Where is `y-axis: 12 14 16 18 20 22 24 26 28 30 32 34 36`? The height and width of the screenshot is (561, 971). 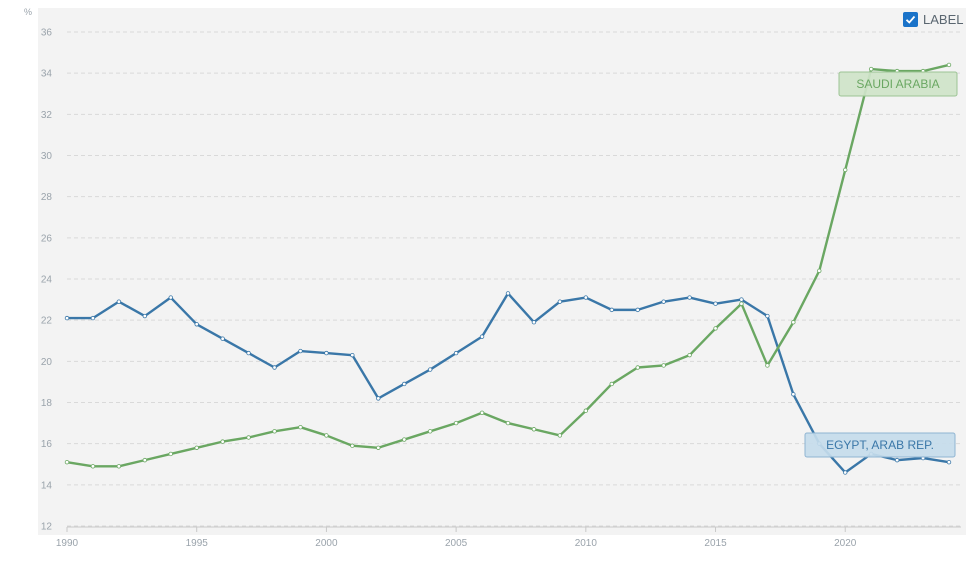
y-axis: 12 14 16 18 20 22 24 26 28 30 32 34 36 is located at coordinates (47, 280).